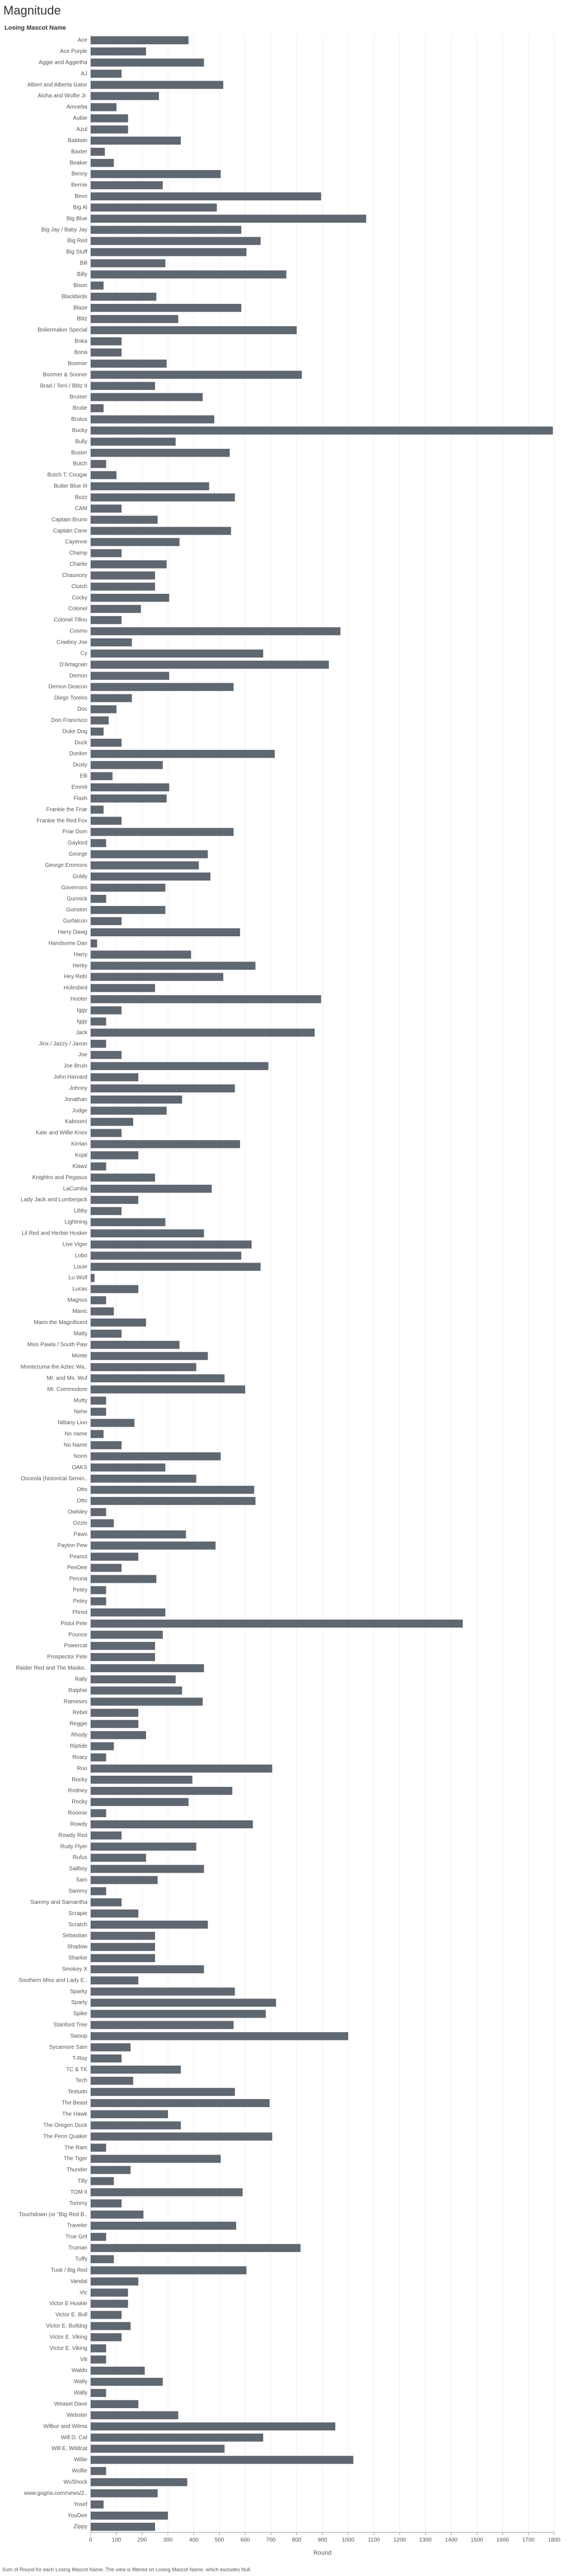  I want to click on y-tick-label: Pistol Pete, so click(73, 1624).